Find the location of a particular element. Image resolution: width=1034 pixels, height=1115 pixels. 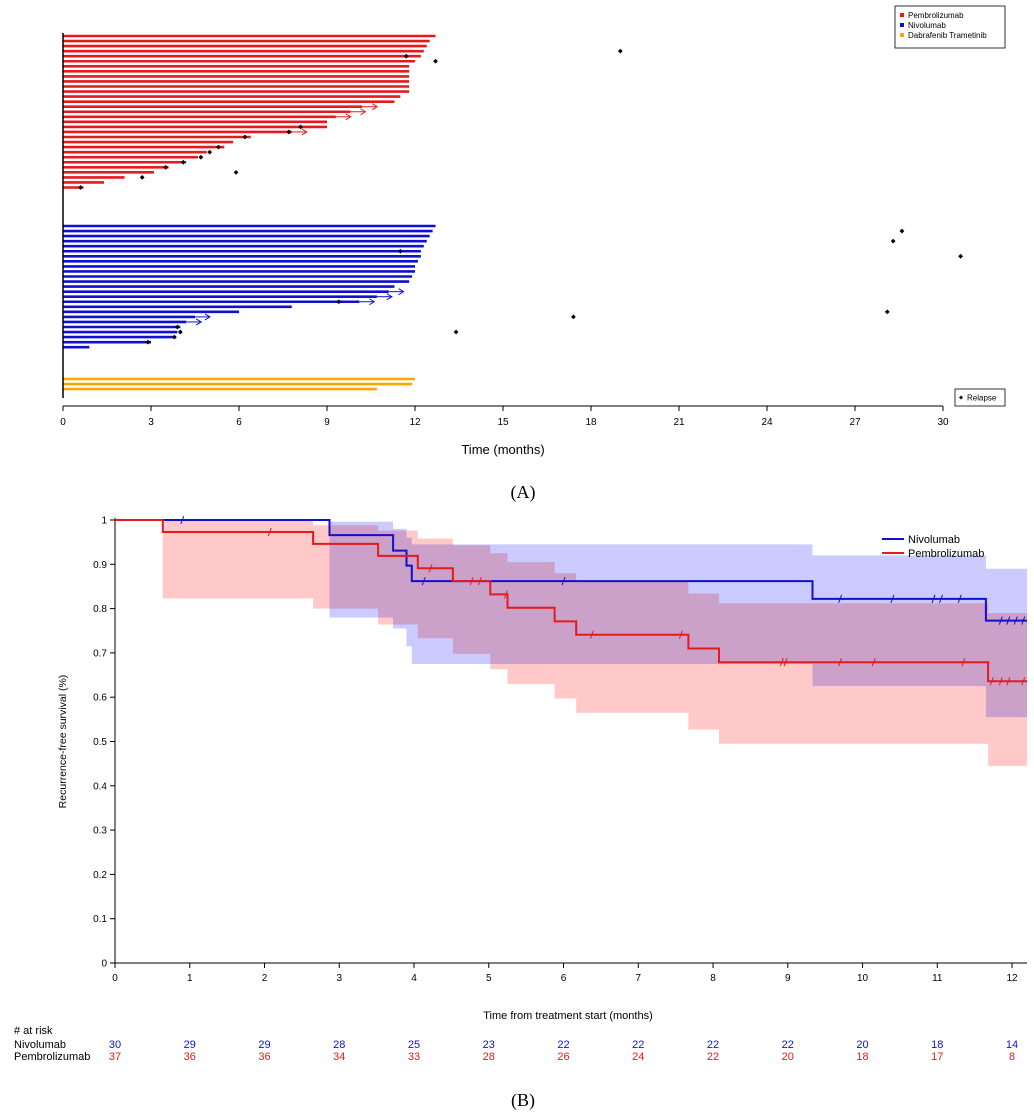

x-tick-label: 27 is located at coordinates (855, 422).